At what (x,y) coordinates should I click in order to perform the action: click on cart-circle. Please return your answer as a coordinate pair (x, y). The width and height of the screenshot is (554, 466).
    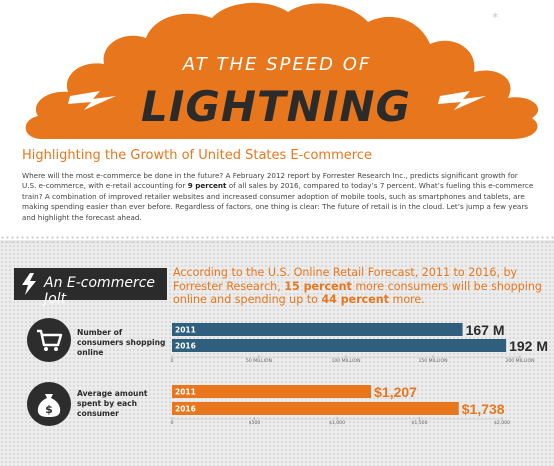
    Looking at the image, I should click on (49, 340).